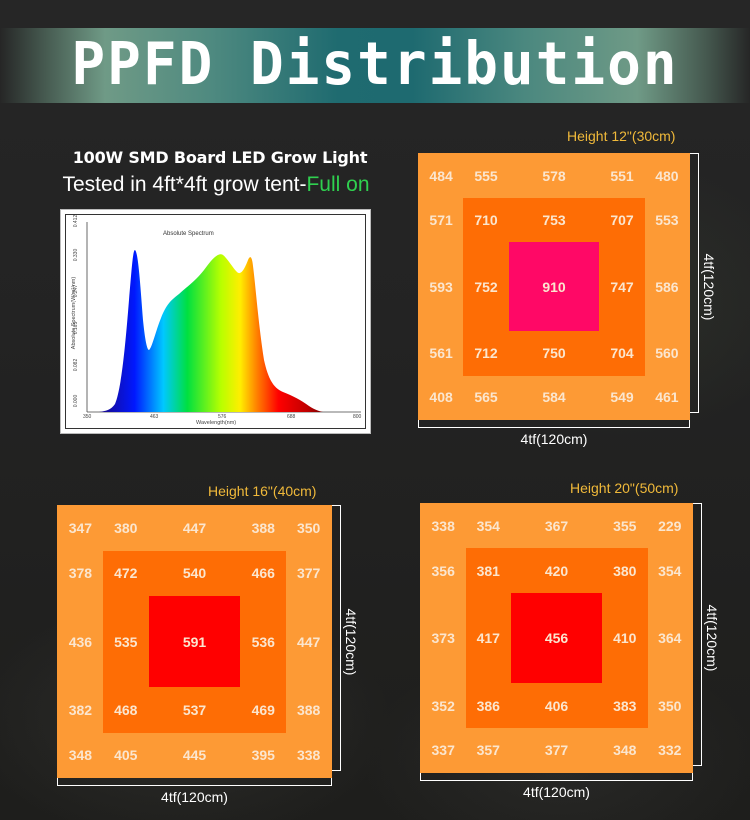 The image size is (750, 820). I want to click on ppfd-value: 468, so click(126, 709).